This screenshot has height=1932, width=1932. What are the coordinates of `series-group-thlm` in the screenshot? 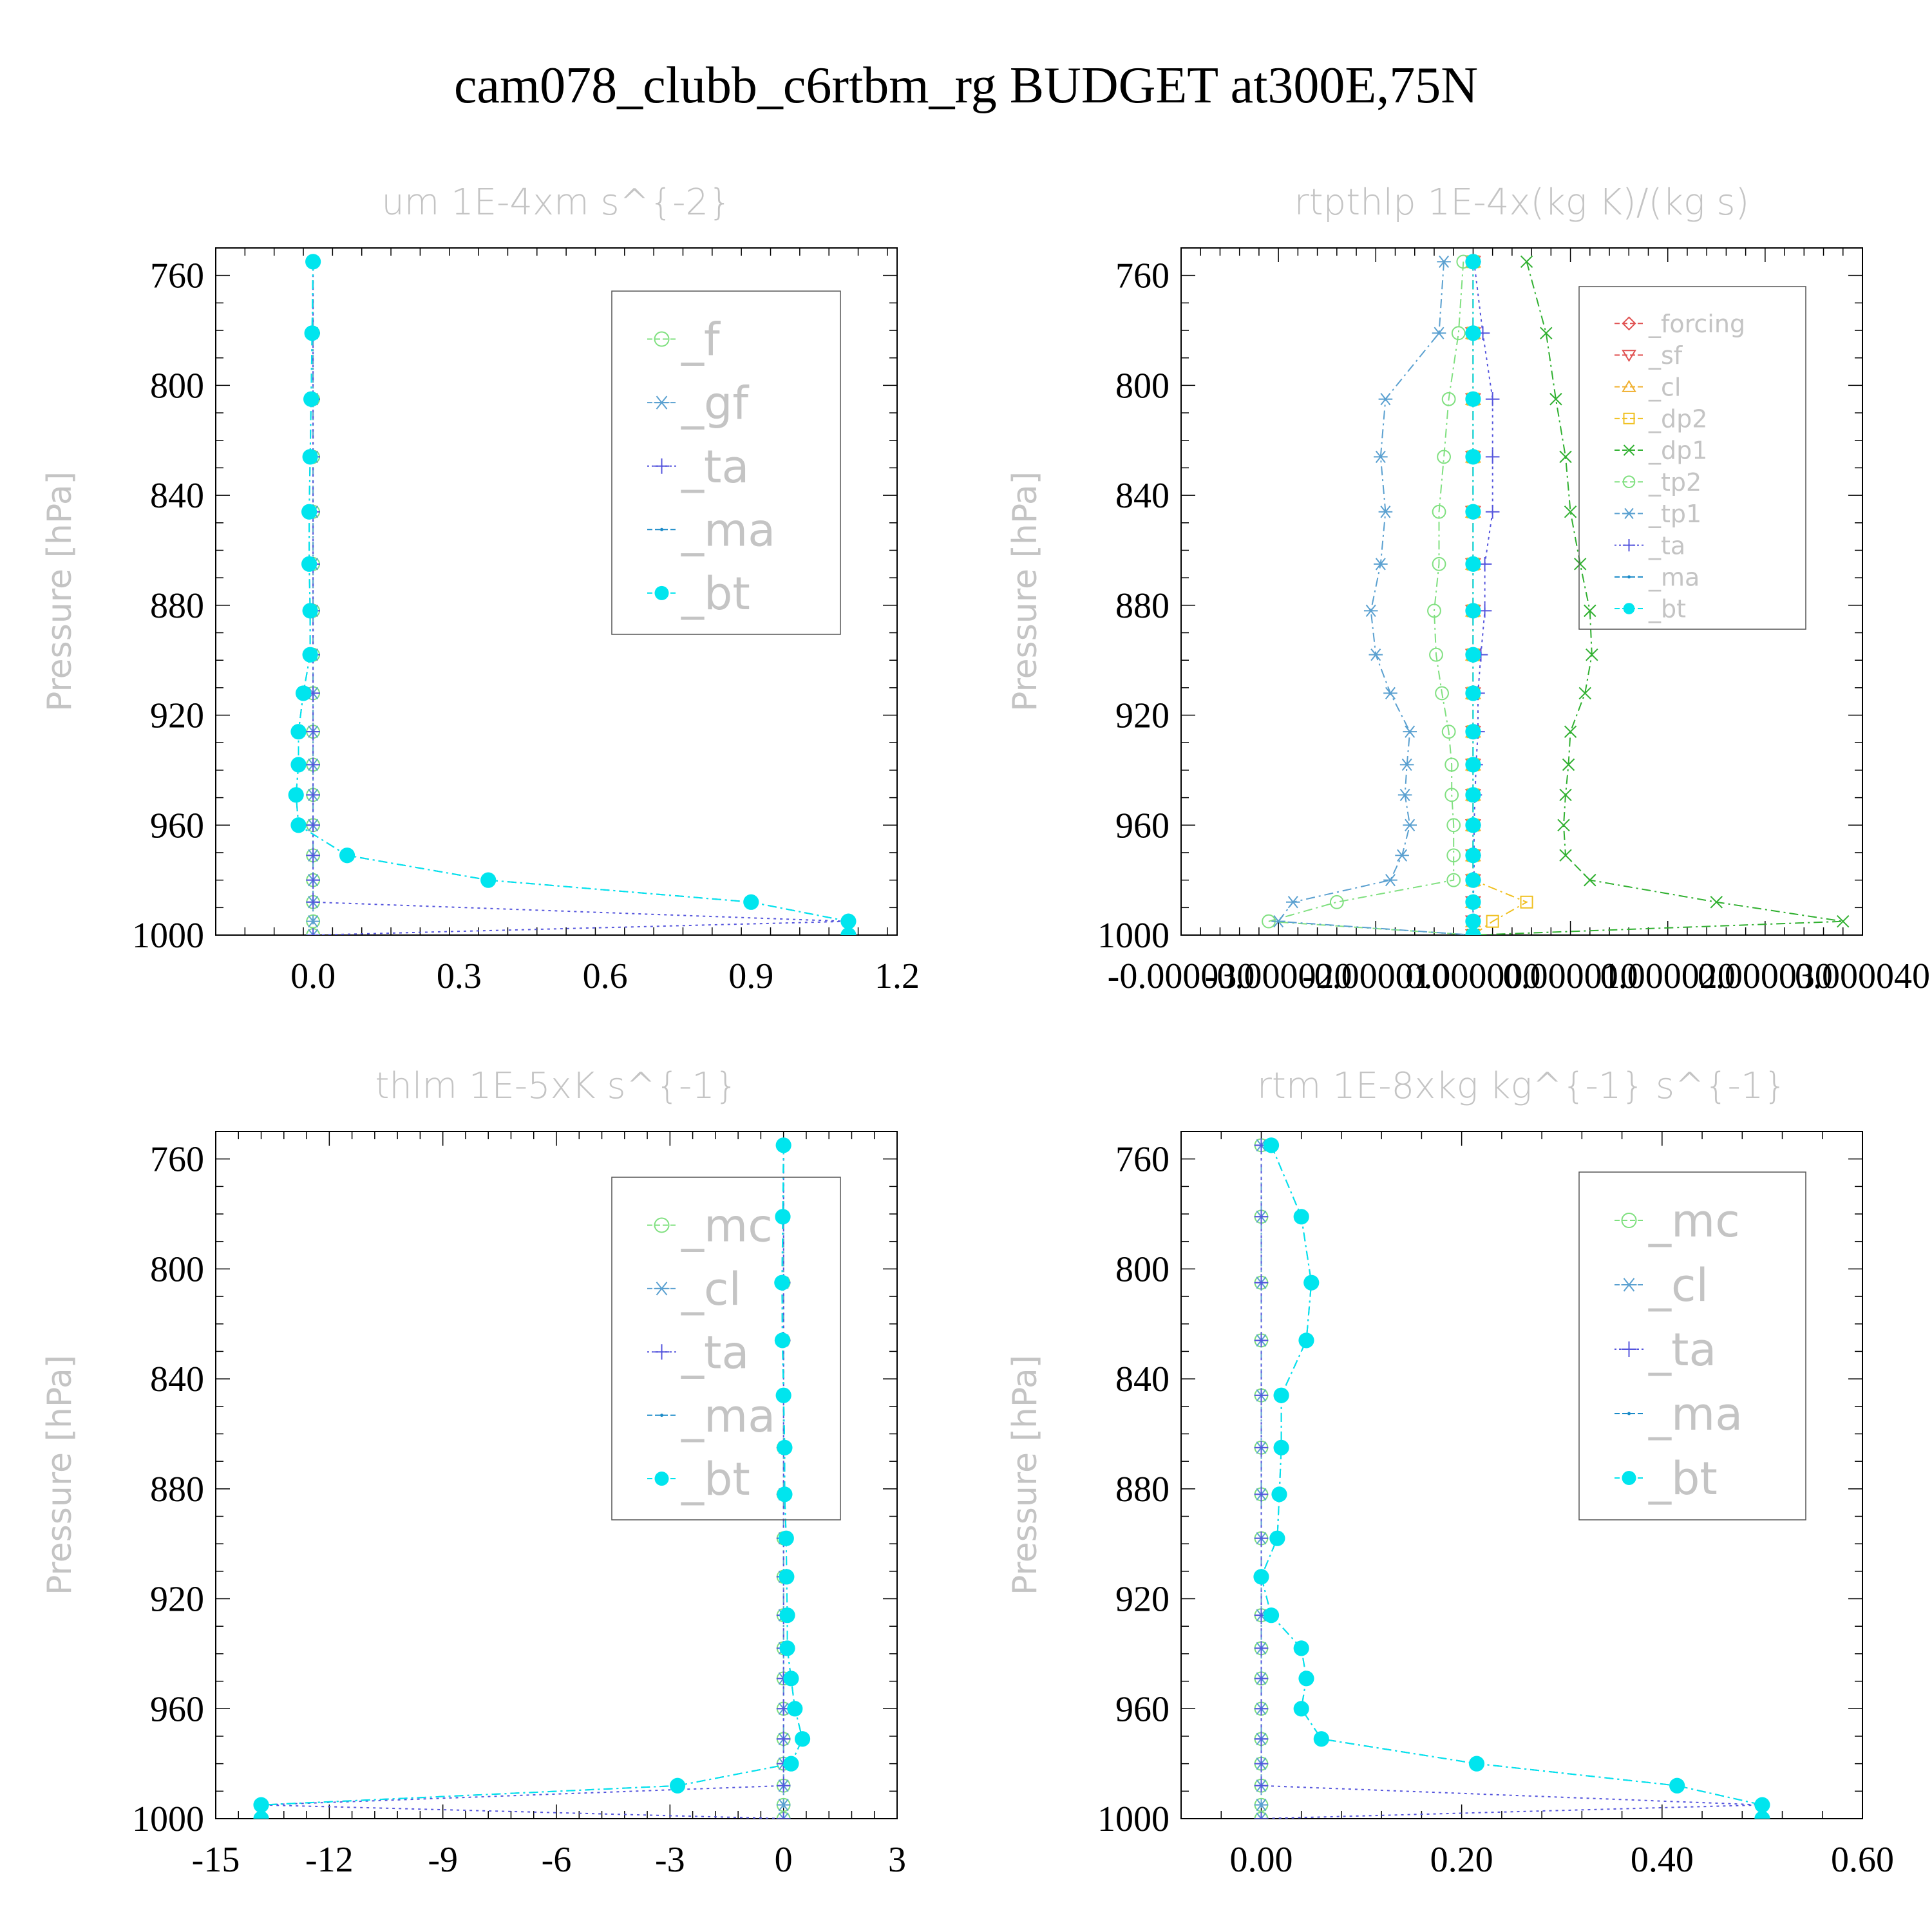 It's located at (532, 1478).